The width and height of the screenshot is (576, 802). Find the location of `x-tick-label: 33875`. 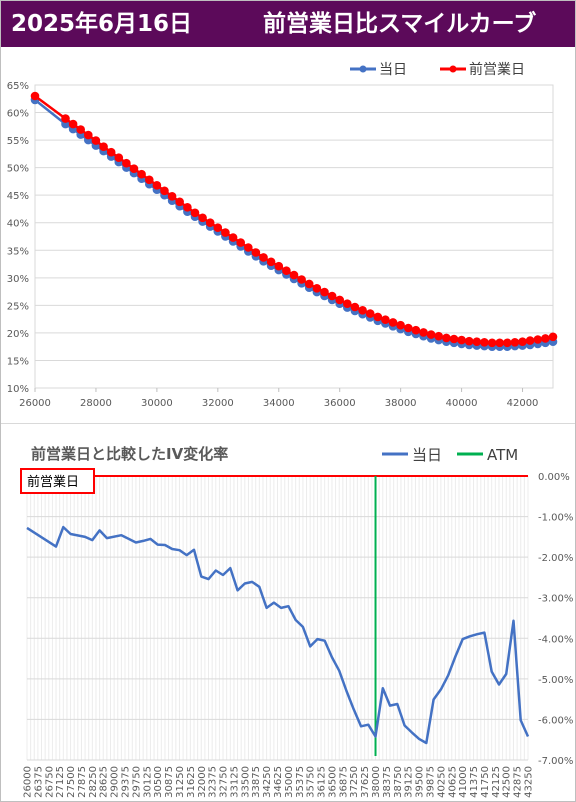

x-tick-label: 33875 is located at coordinates (256, 782).